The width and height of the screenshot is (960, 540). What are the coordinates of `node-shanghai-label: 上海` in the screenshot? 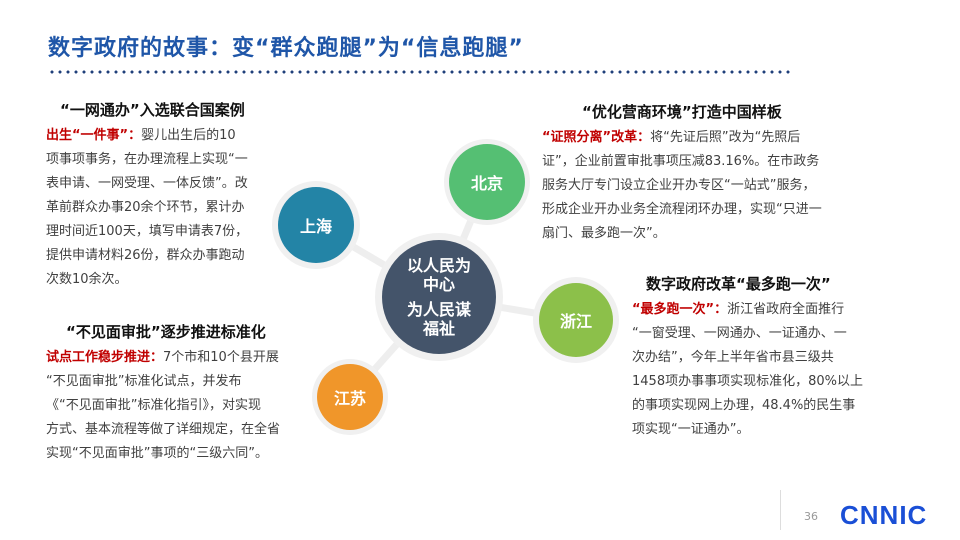 It's located at (316, 226).